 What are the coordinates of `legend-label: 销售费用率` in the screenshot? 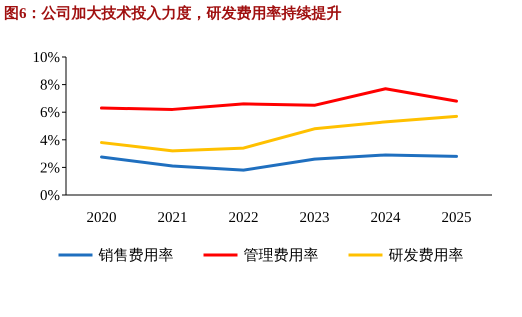 It's located at (136, 255).